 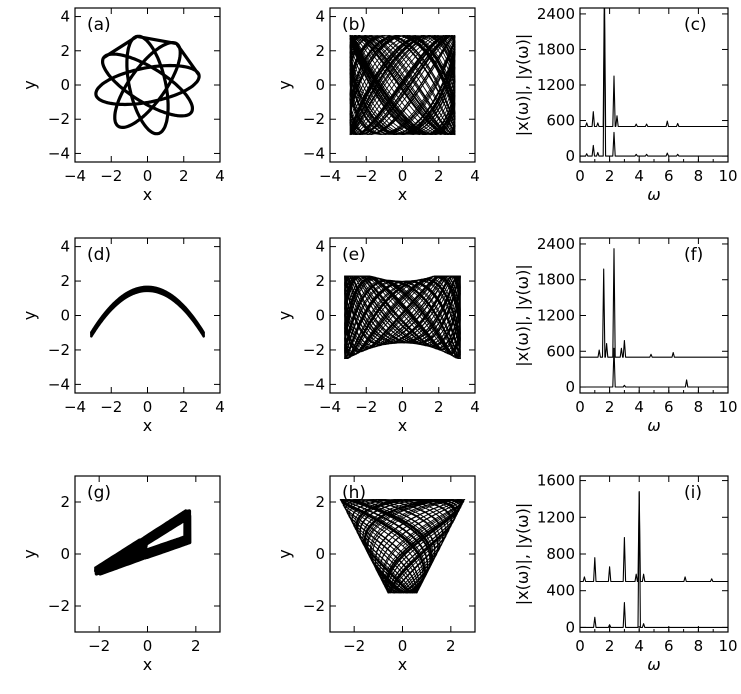 What do you see at coordinates (354, 646) in the screenshot?
I see `panel-h-xtick-label: −2` at bounding box center [354, 646].